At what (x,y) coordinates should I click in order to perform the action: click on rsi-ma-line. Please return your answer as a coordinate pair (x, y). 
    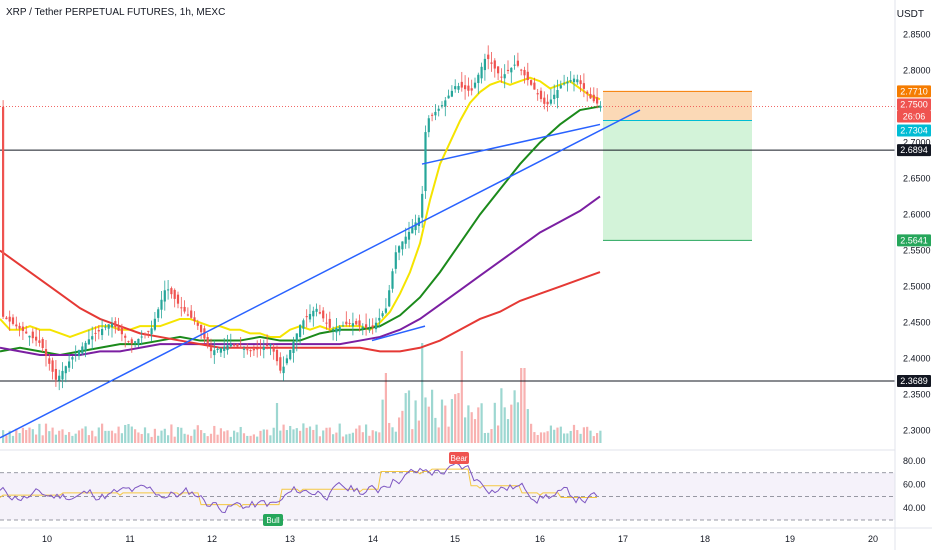
    Looking at the image, I should click on (298, 488).